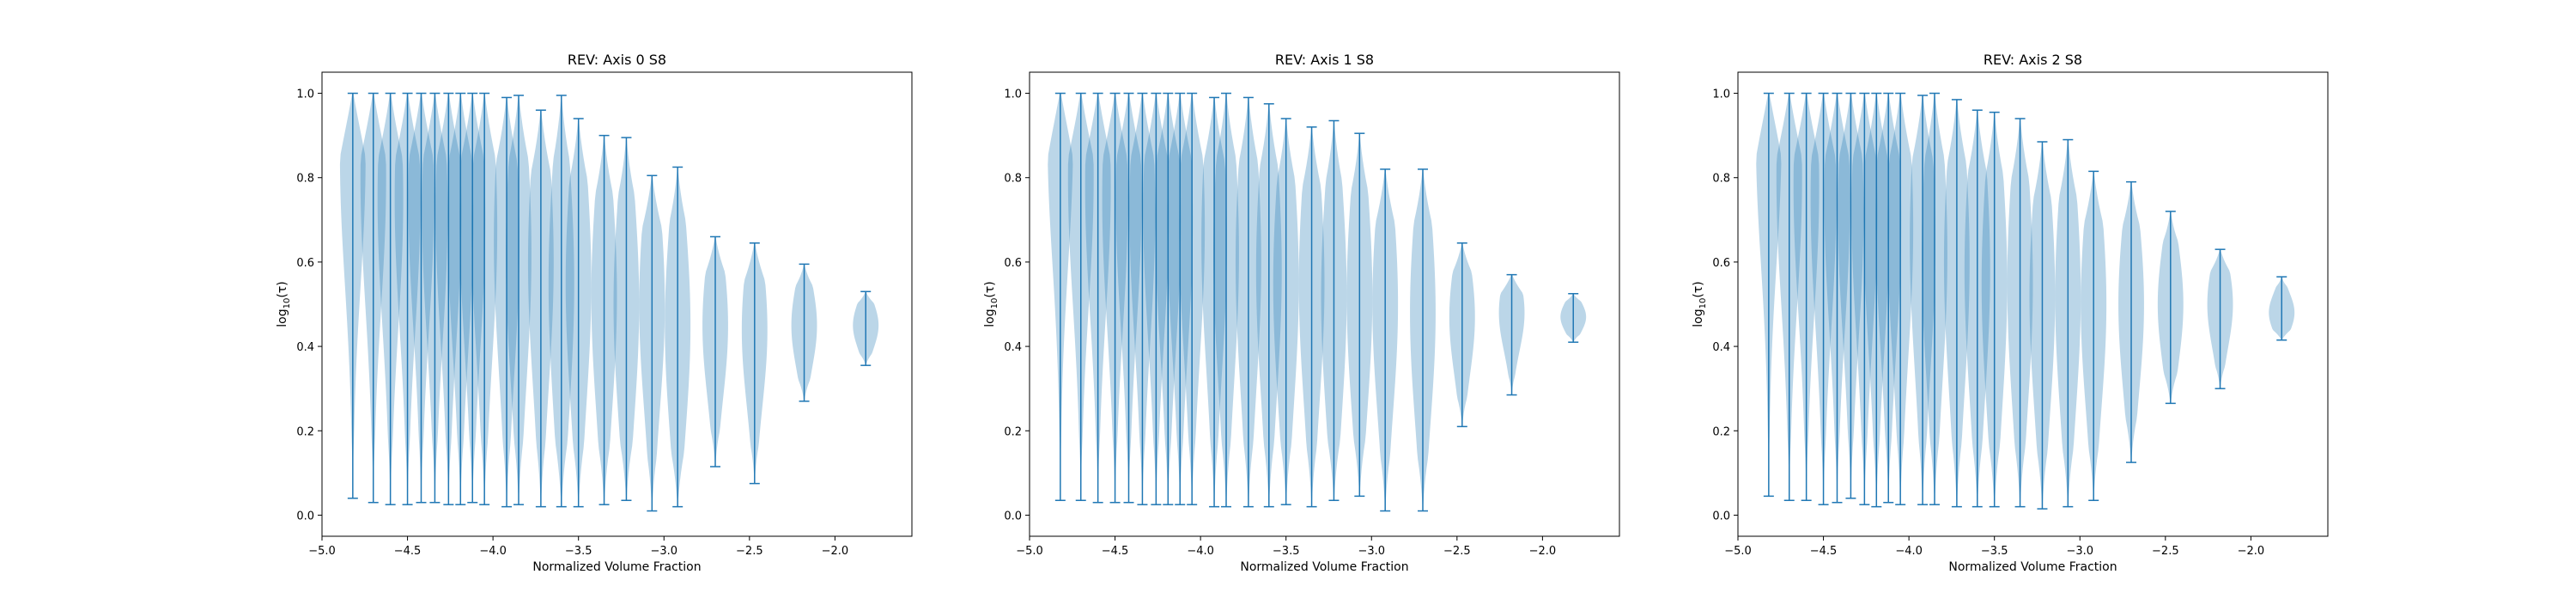 The image size is (2576, 605). Describe the element at coordinates (617, 60) in the screenshot. I see `subplot-title: REV: Axis 0 S8` at that location.